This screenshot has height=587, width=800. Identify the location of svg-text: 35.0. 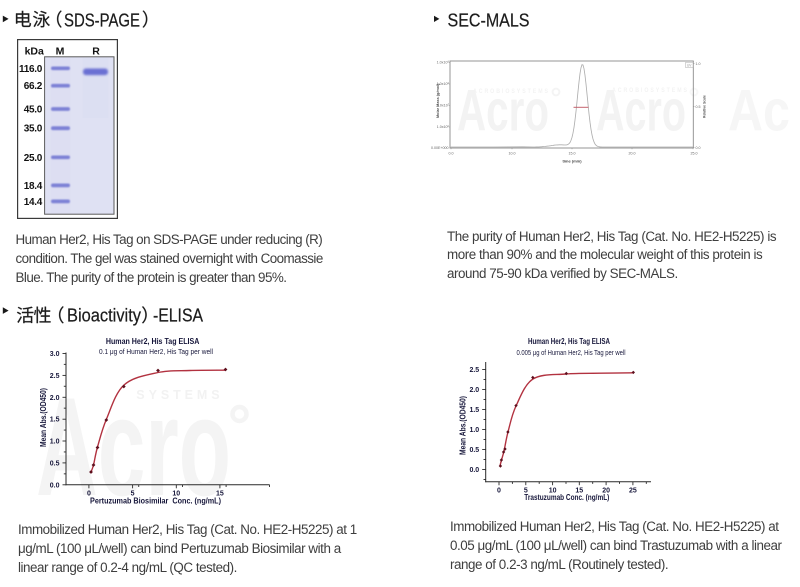
(33, 129).